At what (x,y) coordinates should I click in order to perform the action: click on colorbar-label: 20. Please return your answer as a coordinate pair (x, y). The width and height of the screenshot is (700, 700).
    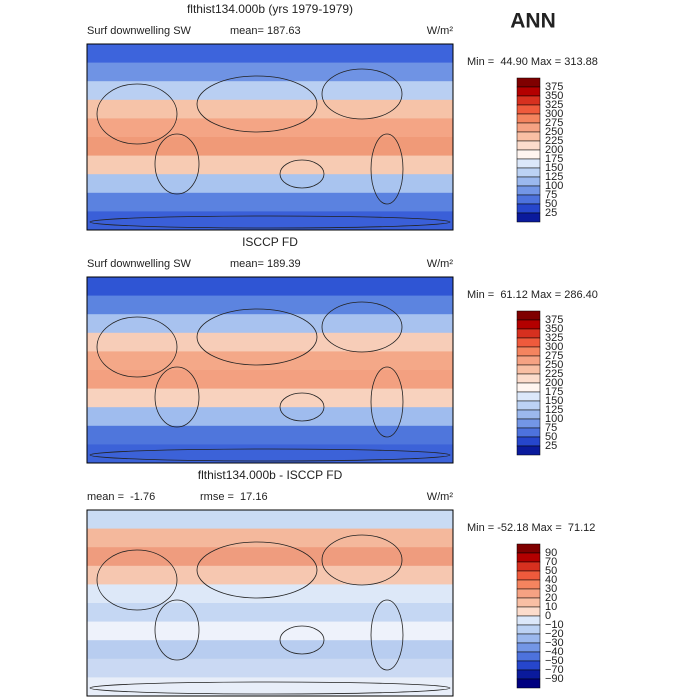
    Looking at the image, I should click on (551, 598).